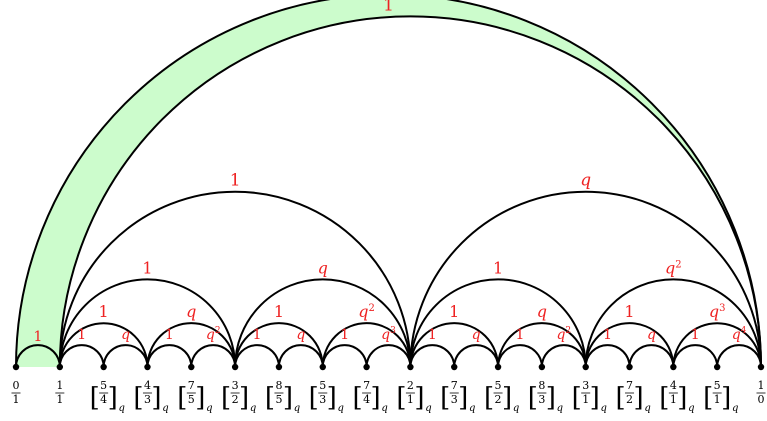 Image resolution: width=767 pixels, height=421 pixels. What do you see at coordinates (278, 385) in the screenshot?
I see `fraction-numerator: 8` at bounding box center [278, 385].